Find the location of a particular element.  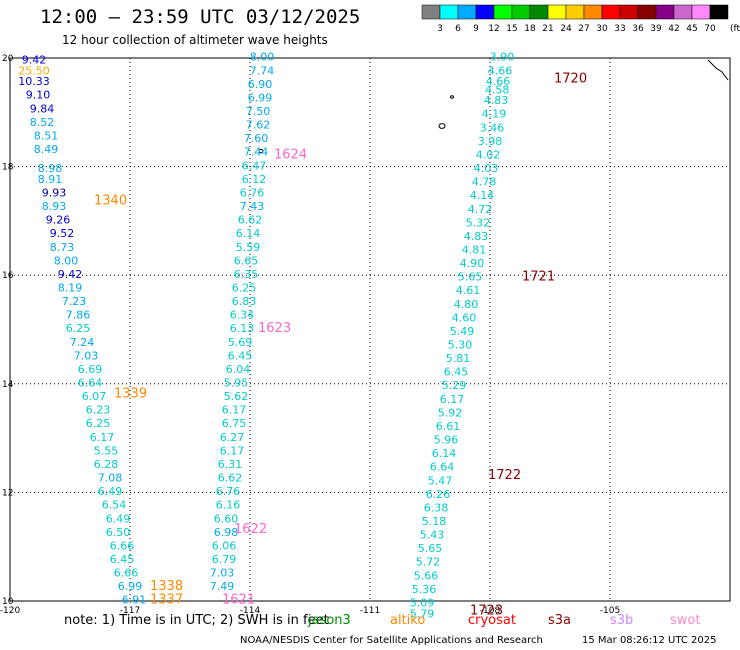

swh-label: 5.32 is located at coordinates (478, 222).